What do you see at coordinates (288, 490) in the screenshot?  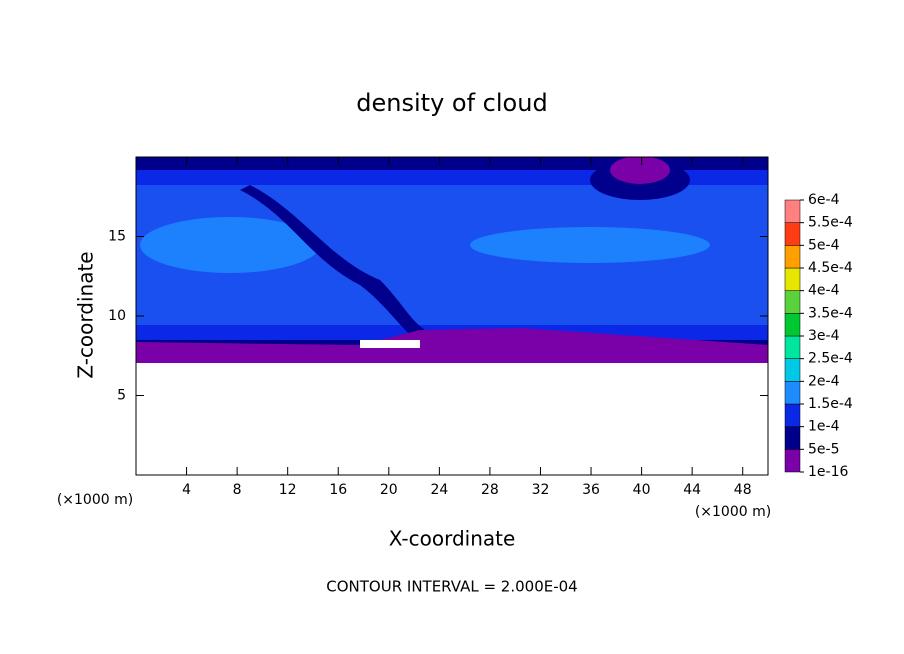 I see `x-tick-label: 12` at bounding box center [288, 490].